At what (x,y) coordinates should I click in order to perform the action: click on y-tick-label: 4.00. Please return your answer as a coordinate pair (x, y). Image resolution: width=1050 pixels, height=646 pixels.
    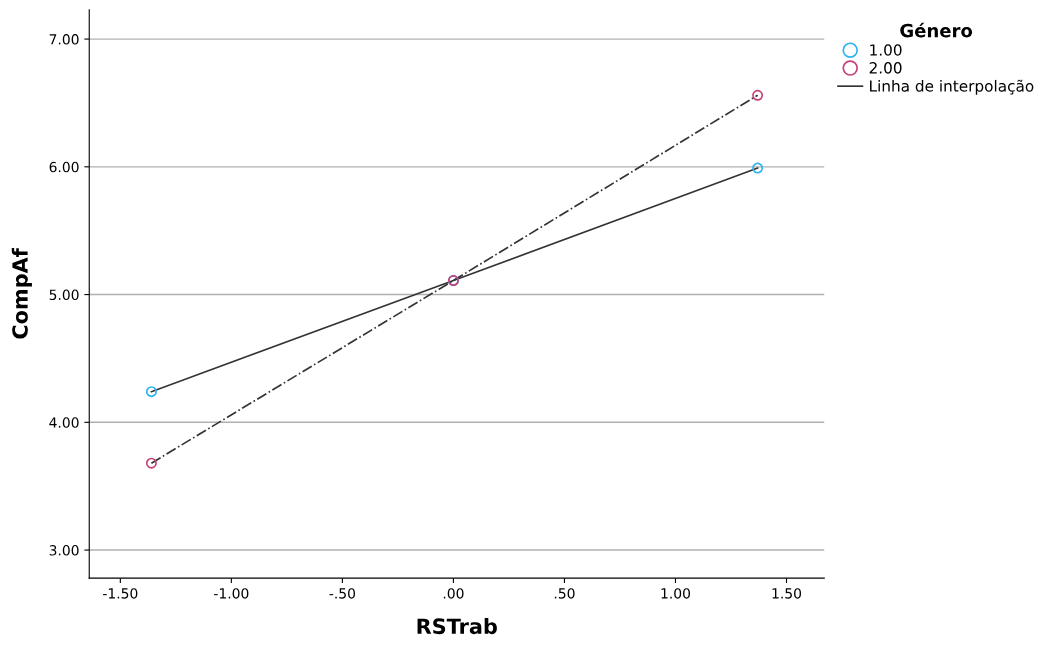
    Looking at the image, I should click on (64, 422).